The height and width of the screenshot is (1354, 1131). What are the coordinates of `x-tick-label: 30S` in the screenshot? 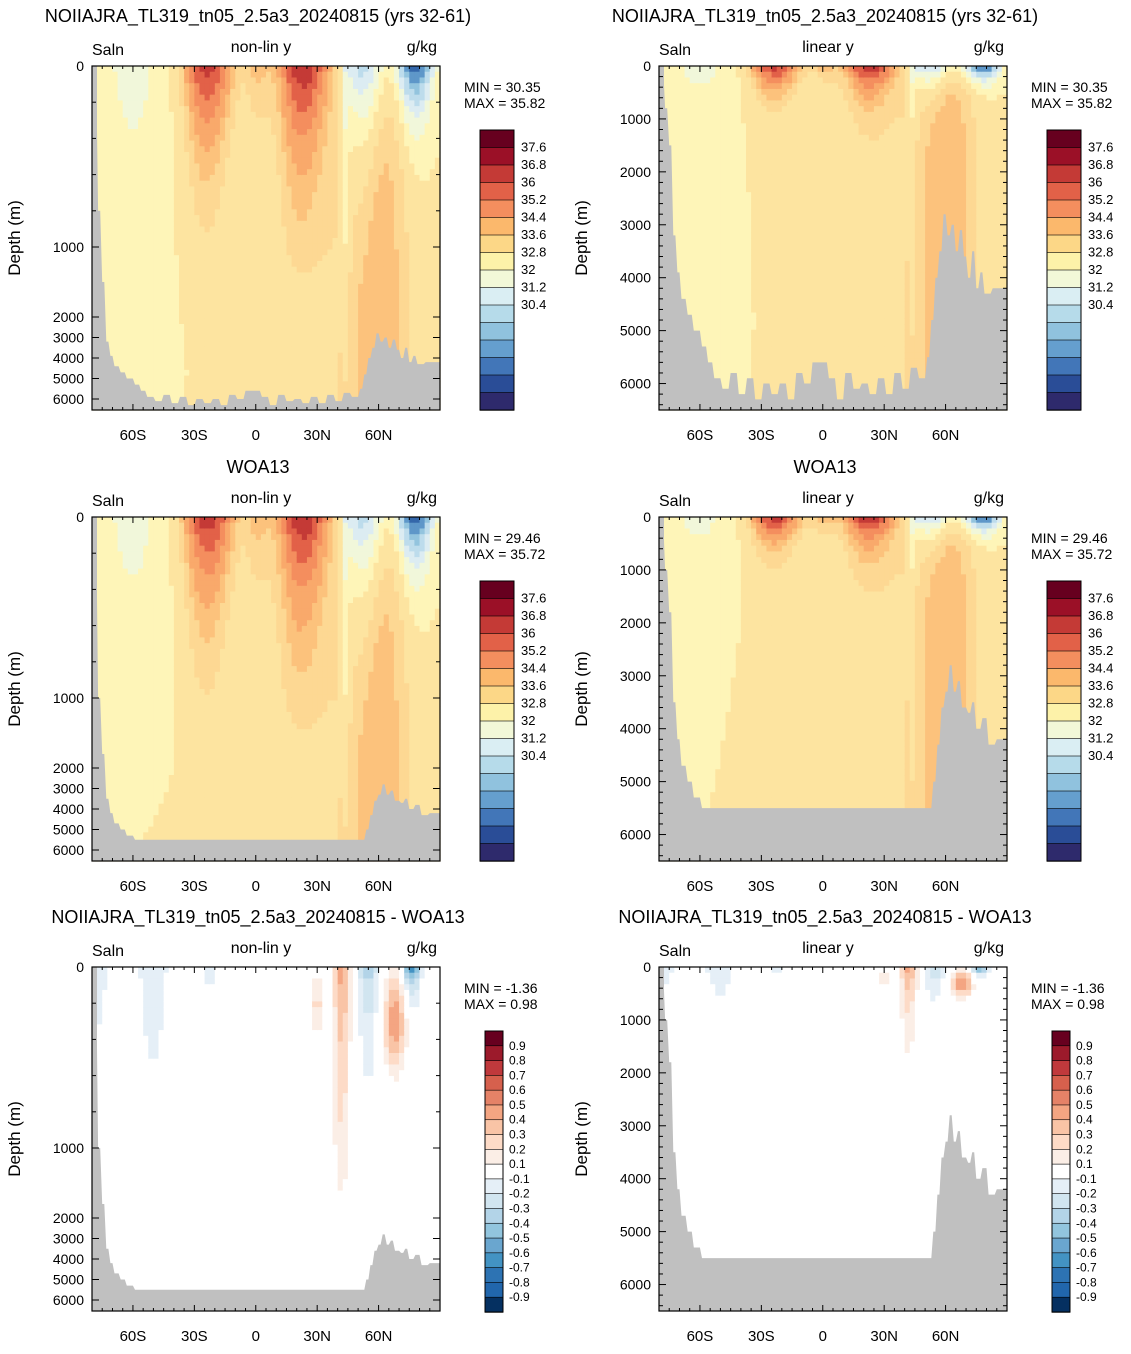 It's located at (194, 435).